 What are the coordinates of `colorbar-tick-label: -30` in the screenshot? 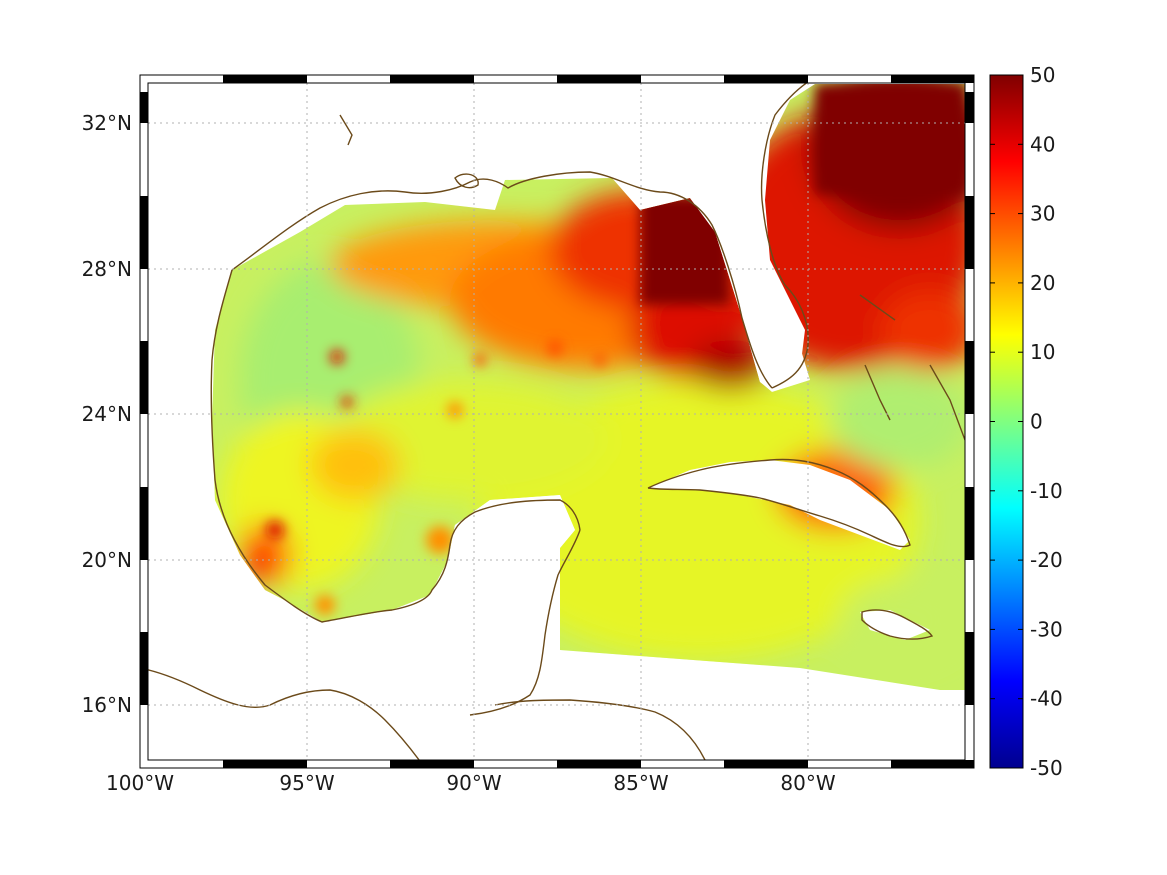 It's located at (1046, 629).